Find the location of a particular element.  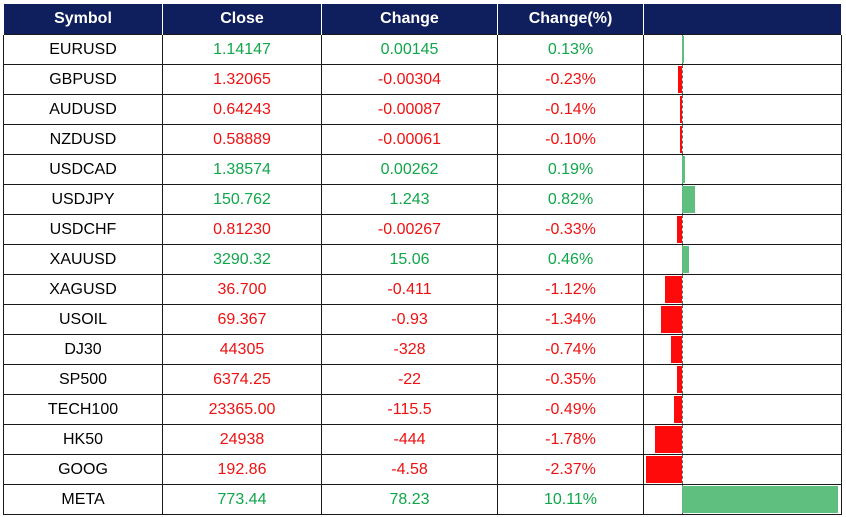

close-cell: 0.58889 is located at coordinates (242, 139).